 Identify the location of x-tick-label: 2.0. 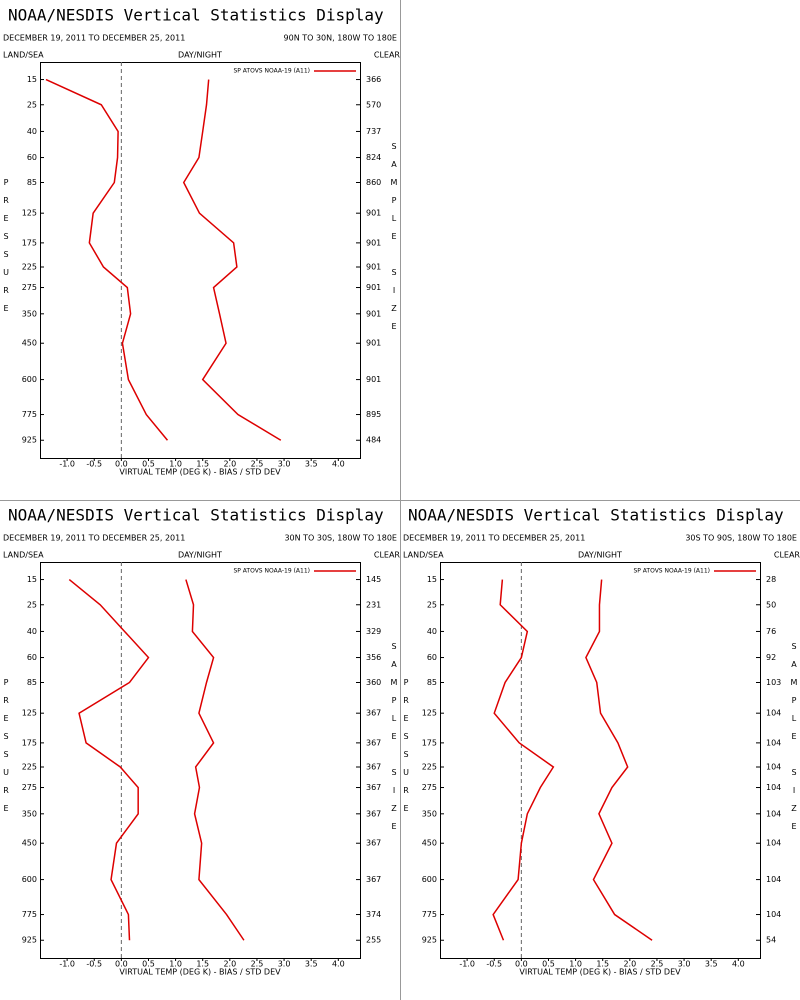
(629, 964).